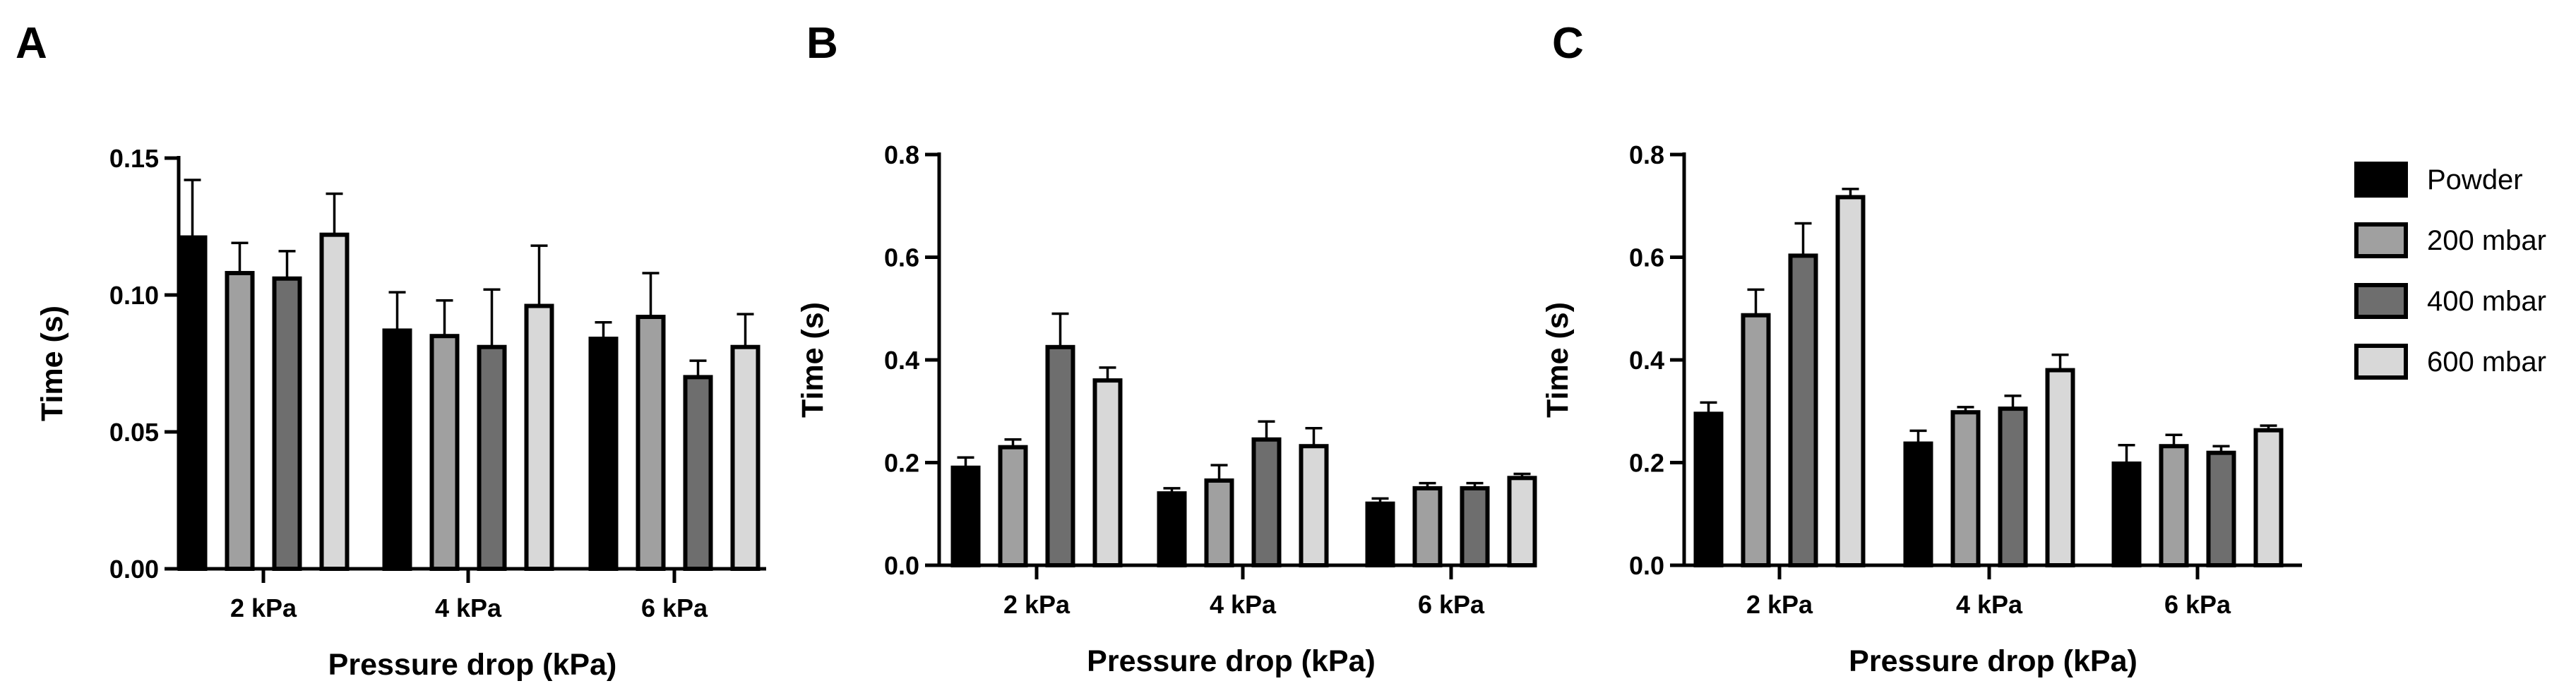 This screenshot has height=693, width=2576. Describe the element at coordinates (134, 570) in the screenshot. I see `y-tick-label: 0.00` at that location.